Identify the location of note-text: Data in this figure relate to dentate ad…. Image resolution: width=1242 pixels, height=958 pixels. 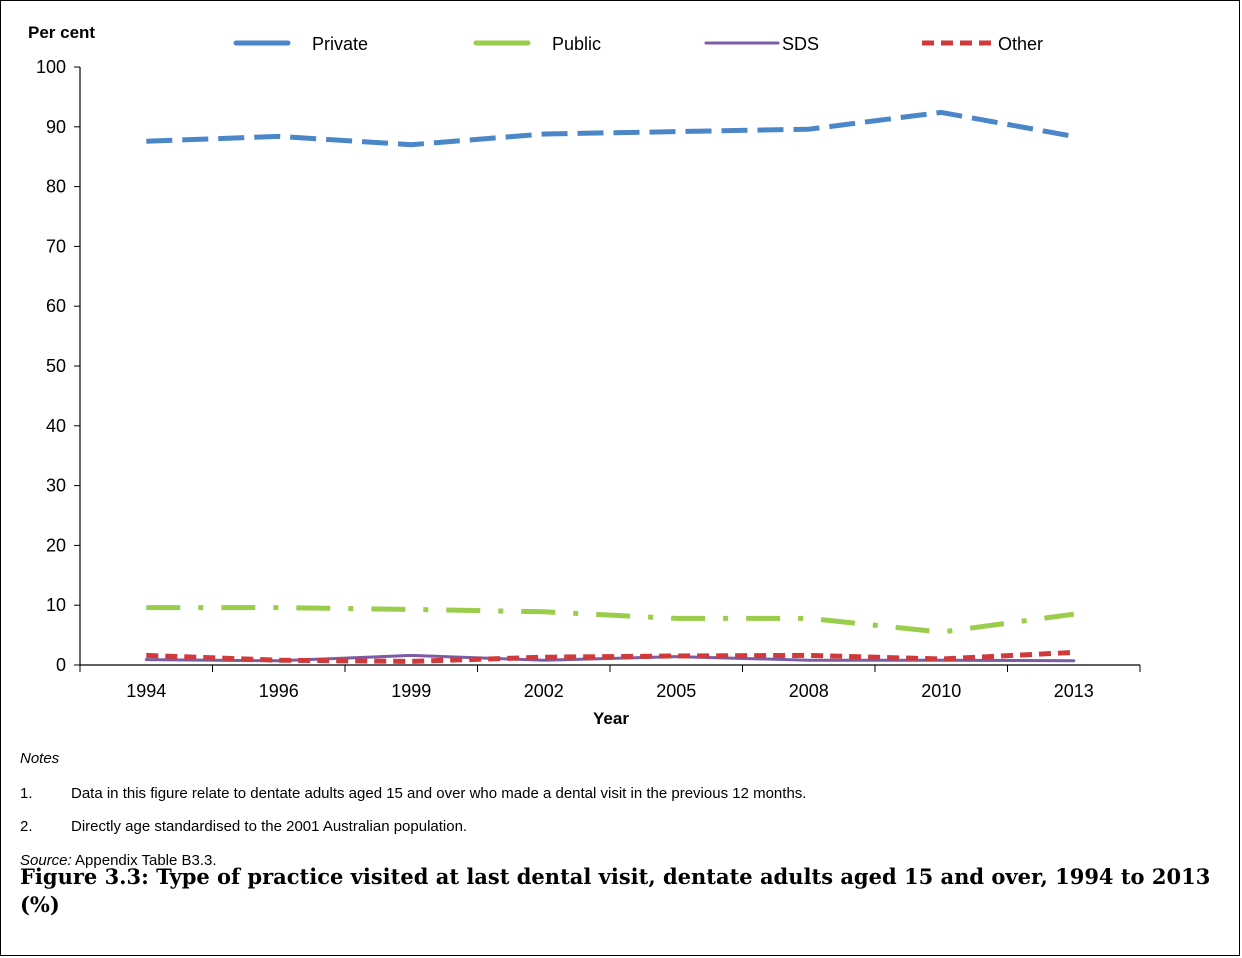
(439, 793).